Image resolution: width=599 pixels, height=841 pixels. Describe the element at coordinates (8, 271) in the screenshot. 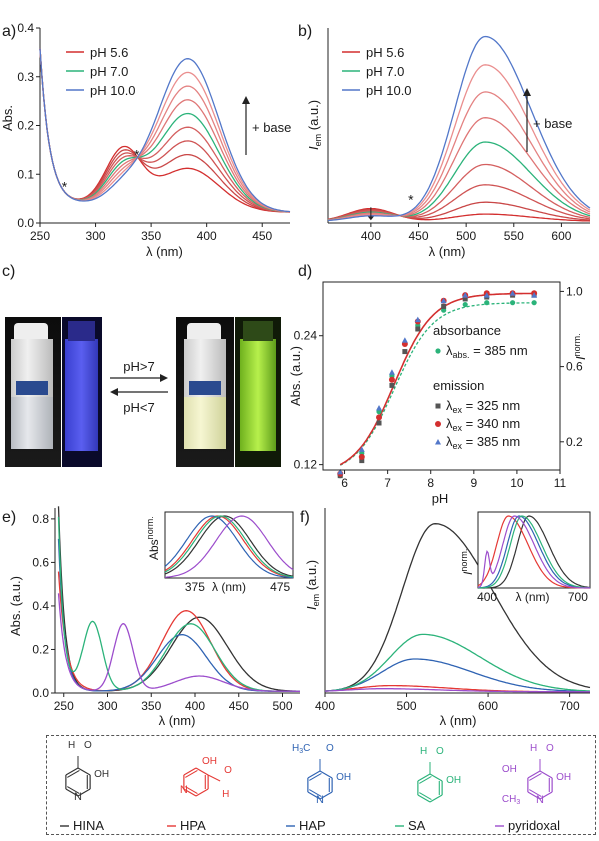

I see `panel-c-label: c)` at that location.